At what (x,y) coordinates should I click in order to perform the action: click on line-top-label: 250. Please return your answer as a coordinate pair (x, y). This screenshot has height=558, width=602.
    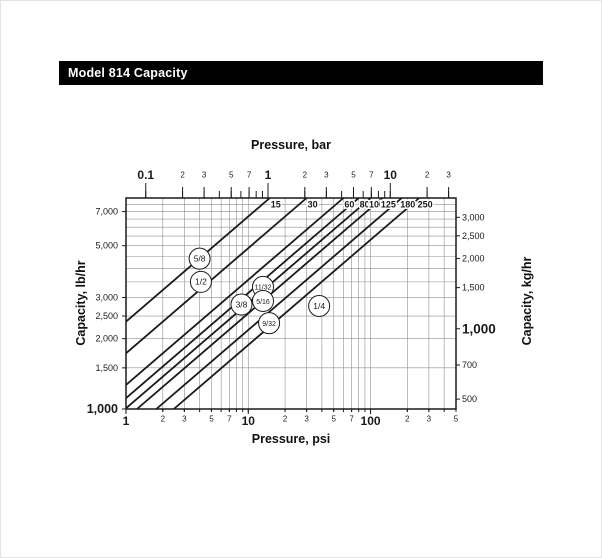
    Looking at the image, I should click on (425, 205).